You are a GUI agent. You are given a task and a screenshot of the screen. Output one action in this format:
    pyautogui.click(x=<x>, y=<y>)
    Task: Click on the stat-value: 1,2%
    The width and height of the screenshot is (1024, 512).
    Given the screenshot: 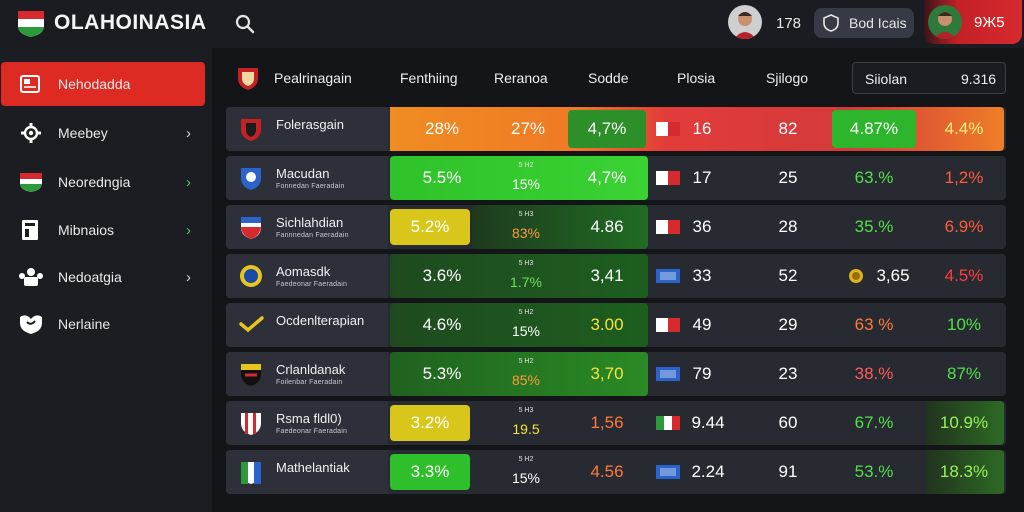 What is the action you would take?
    pyautogui.click(x=964, y=177)
    